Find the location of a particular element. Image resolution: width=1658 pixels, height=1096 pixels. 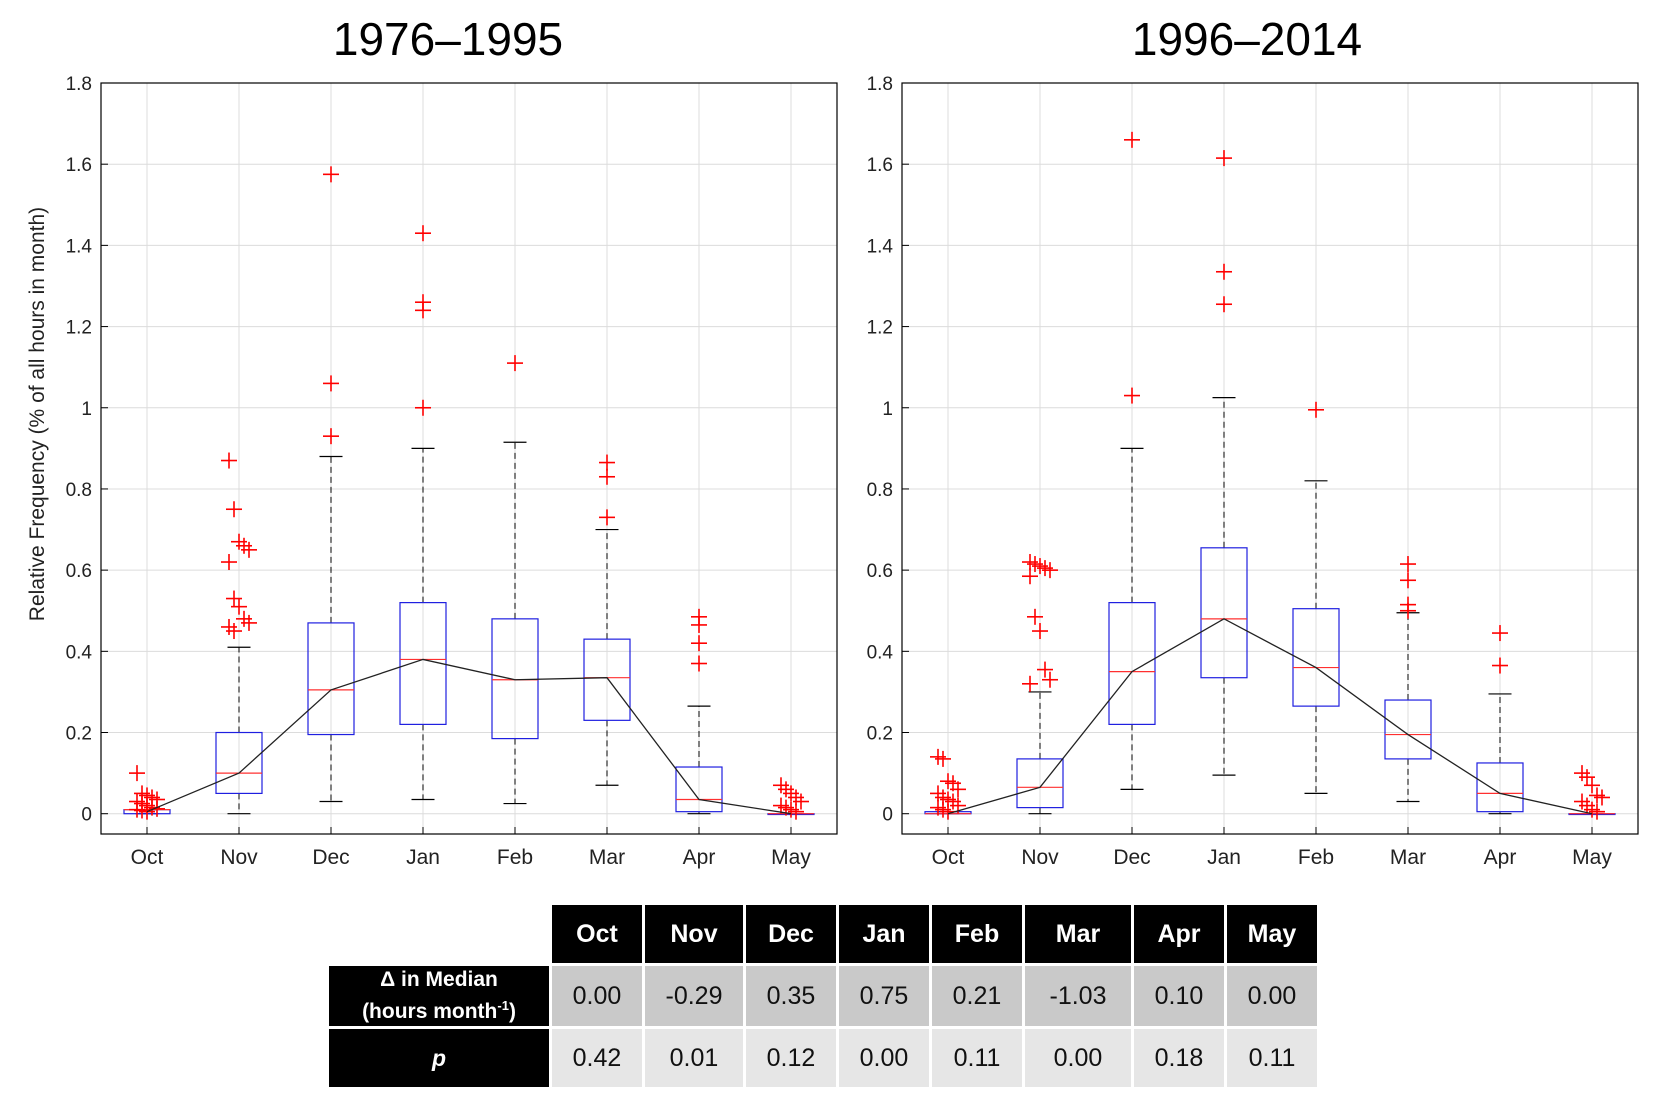

table-cell: 0.12 is located at coordinates (791, 1058).